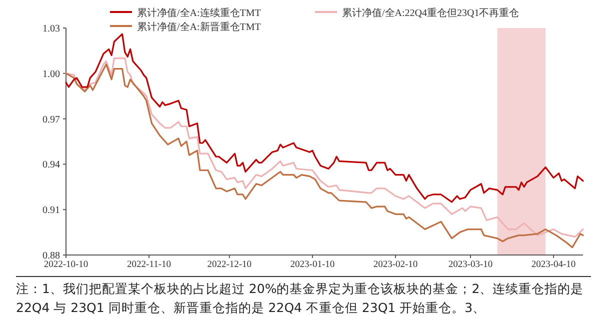 The height and width of the screenshot is (326, 594). I want to click on y-tick-label: 1.00, so click(51, 74).